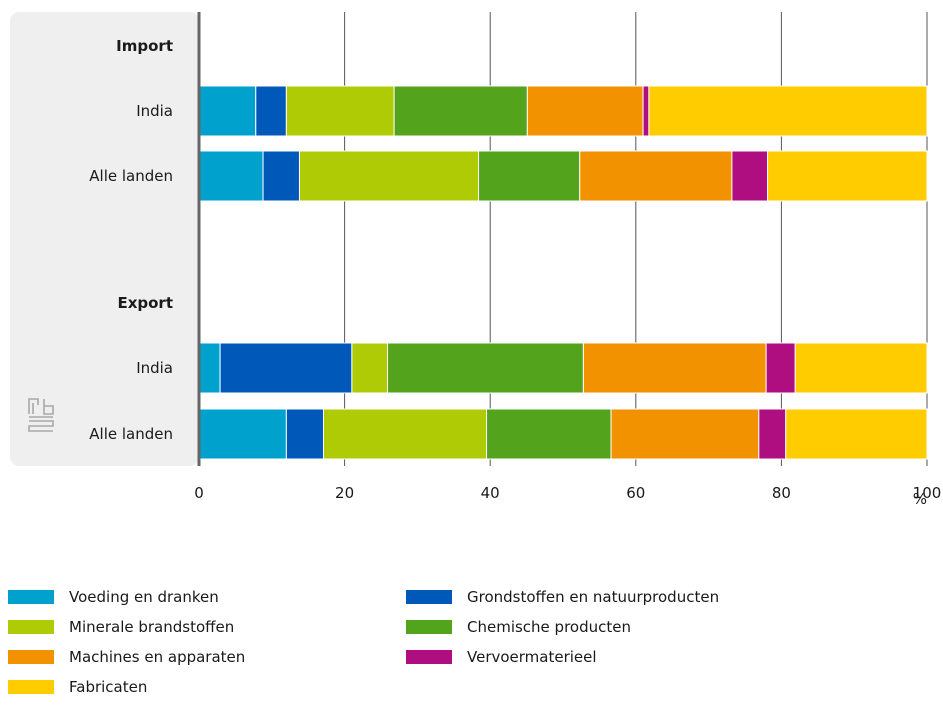 The width and height of the screenshot is (943, 707). I want to click on cbs-logo-icon, so click(41, 415).